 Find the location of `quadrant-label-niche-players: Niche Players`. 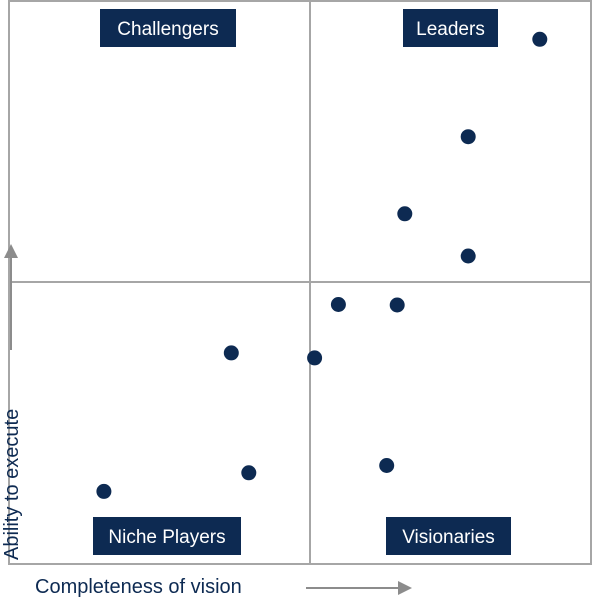

quadrant-label-niche-players: Niche Players is located at coordinates (167, 536).